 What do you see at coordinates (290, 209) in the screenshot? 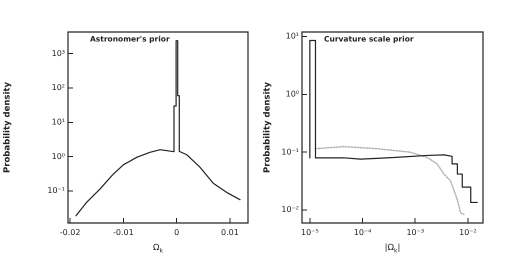
I see `y-tick-label: 10⁻²` at bounding box center [290, 209].